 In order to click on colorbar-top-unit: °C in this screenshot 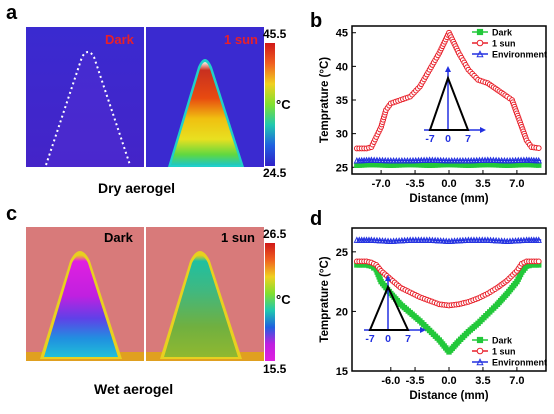, I will do `click(283, 104)`.